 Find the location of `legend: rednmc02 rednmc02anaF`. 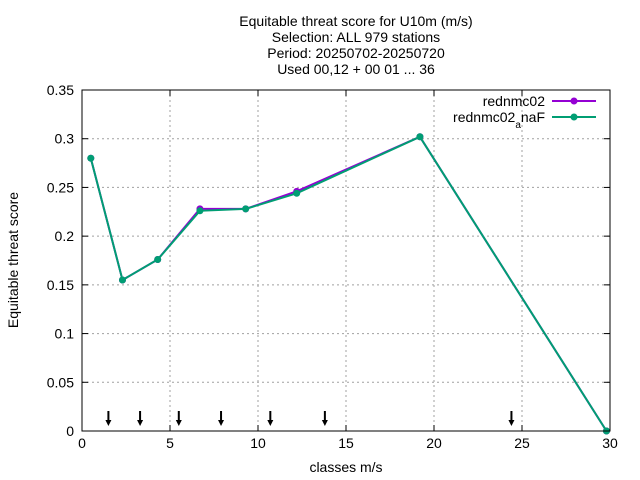

legend: rednmc02 rednmc02anaF is located at coordinates (524, 112).